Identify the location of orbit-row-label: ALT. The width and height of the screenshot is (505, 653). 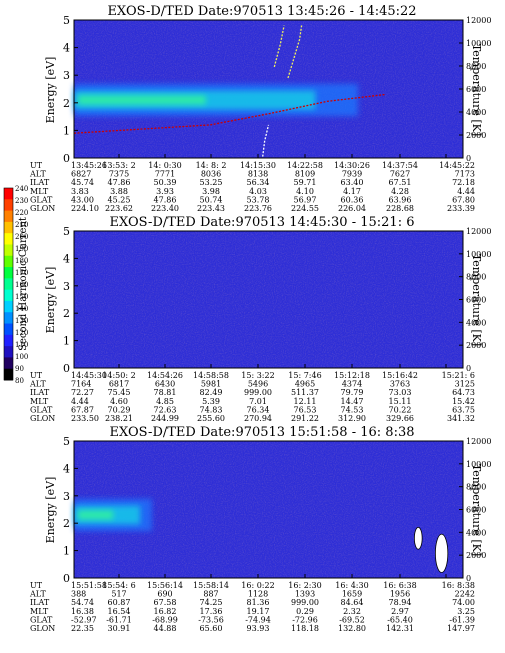
(37, 384).